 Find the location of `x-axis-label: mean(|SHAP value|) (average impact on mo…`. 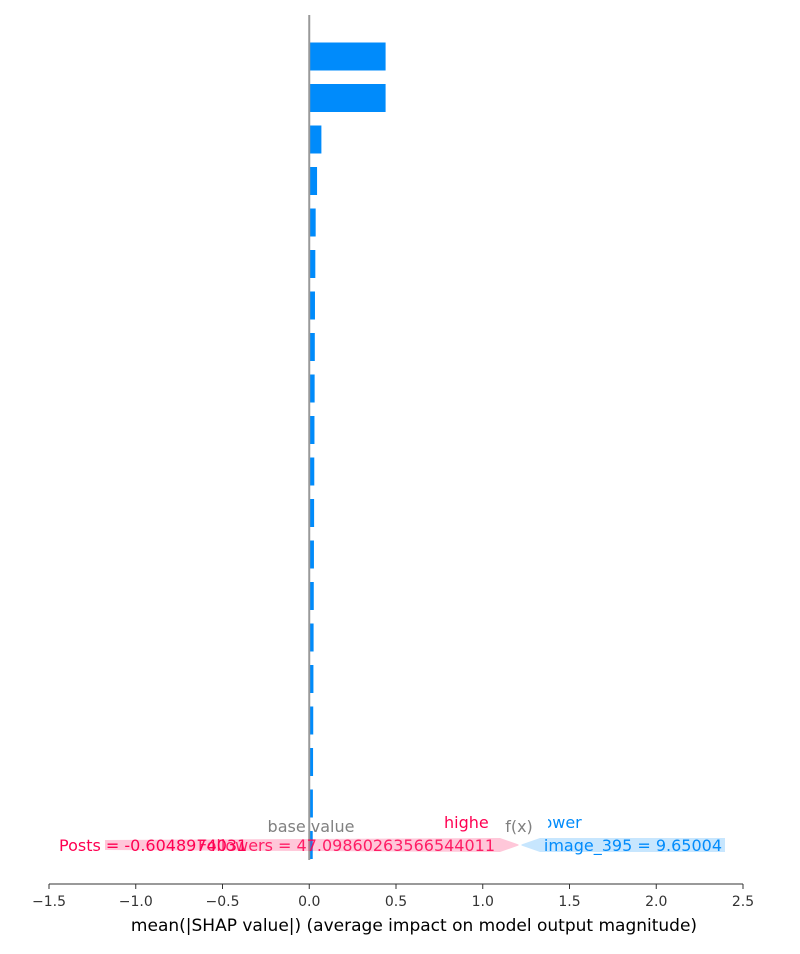

x-axis-label: mean(|SHAP value|) (average impact on mo… is located at coordinates (414, 926).